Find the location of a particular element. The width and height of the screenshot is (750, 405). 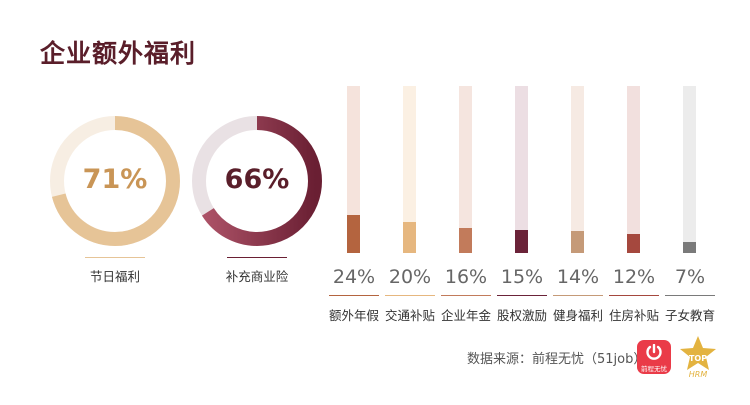

app-logo-text: 前程无忧 is located at coordinates (654, 369).